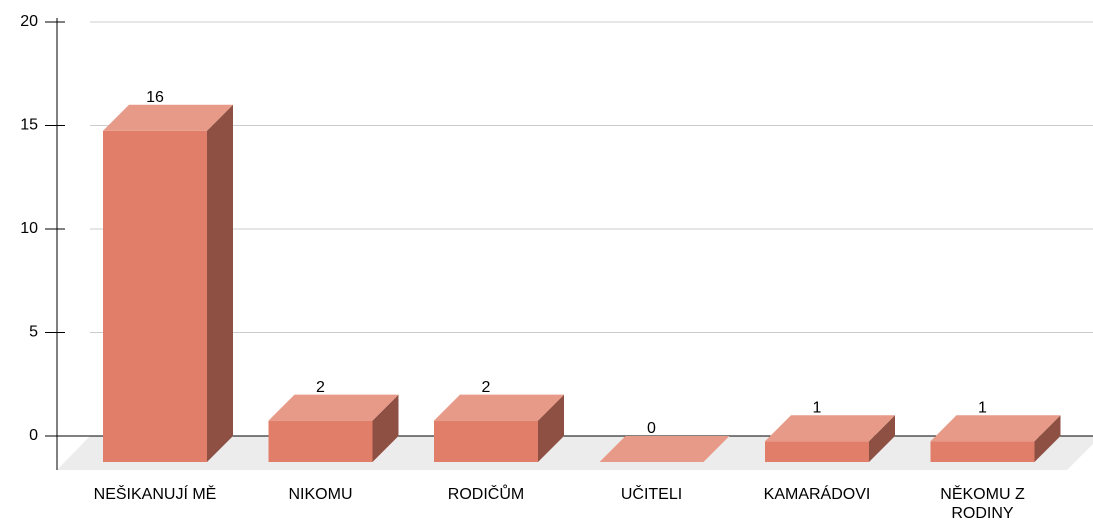  What do you see at coordinates (33, 332) in the screenshot?
I see `y-tick-label: 5` at bounding box center [33, 332].